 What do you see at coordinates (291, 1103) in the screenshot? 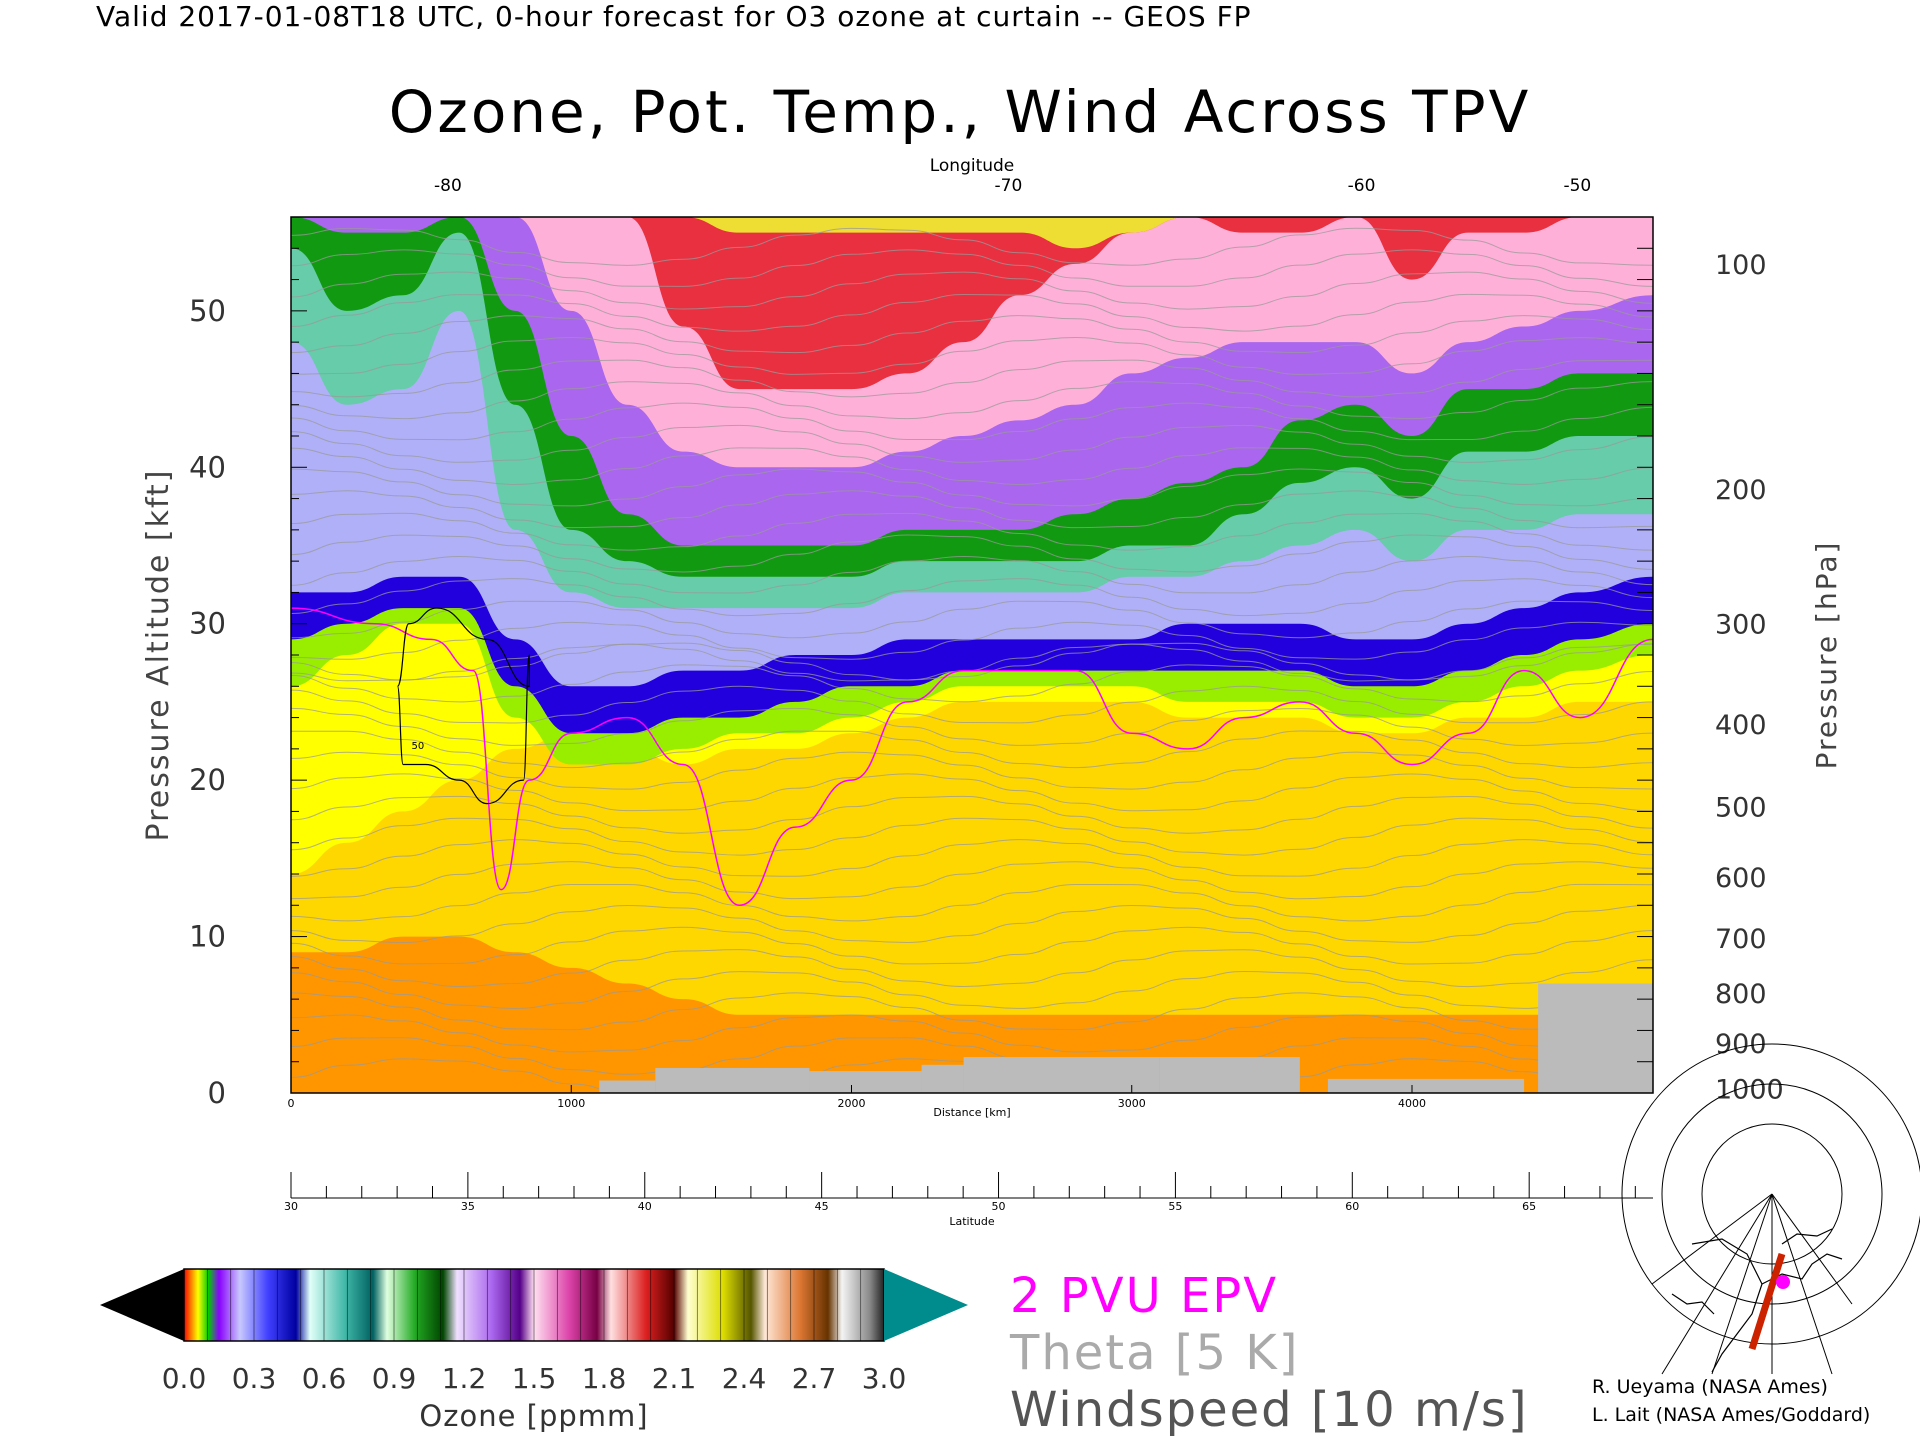
I see `bottom-tick-label: 0` at bounding box center [291, 1103].